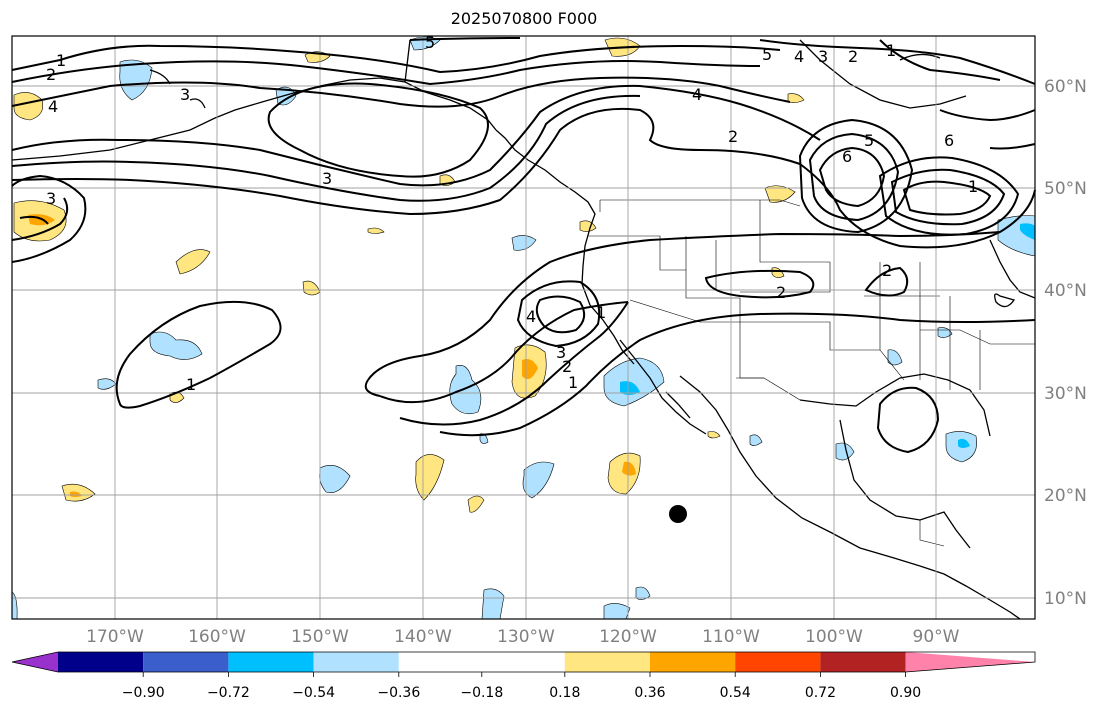  What do you see at coordinates (524, 18) in the screenshot?
I see `map-title: 2025070800 F000` at bounding box center [524, 18].